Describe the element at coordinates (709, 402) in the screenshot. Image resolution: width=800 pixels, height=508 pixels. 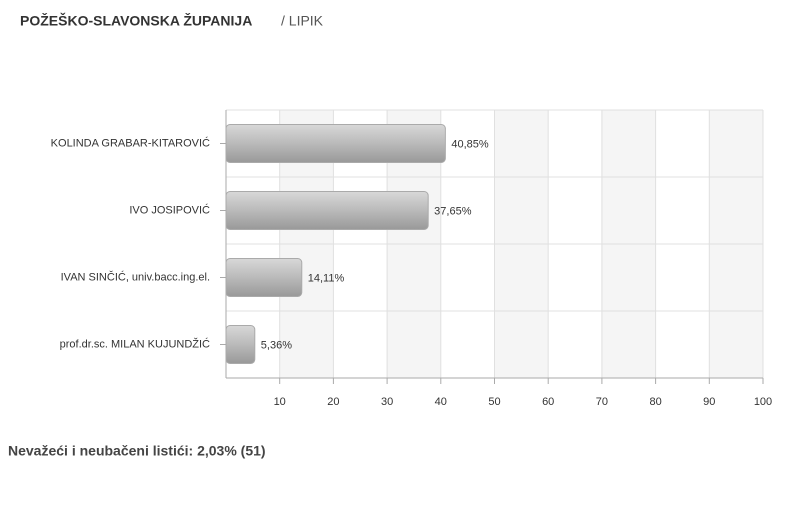
I see `x-tick-label: 90` at that location.